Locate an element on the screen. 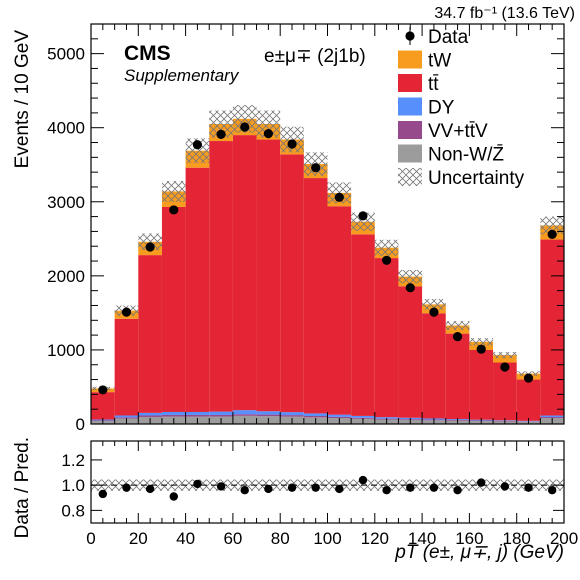 This screenshot has height=580, width=580. xtick-label-3: 60 is located at coordinates (232, 538).